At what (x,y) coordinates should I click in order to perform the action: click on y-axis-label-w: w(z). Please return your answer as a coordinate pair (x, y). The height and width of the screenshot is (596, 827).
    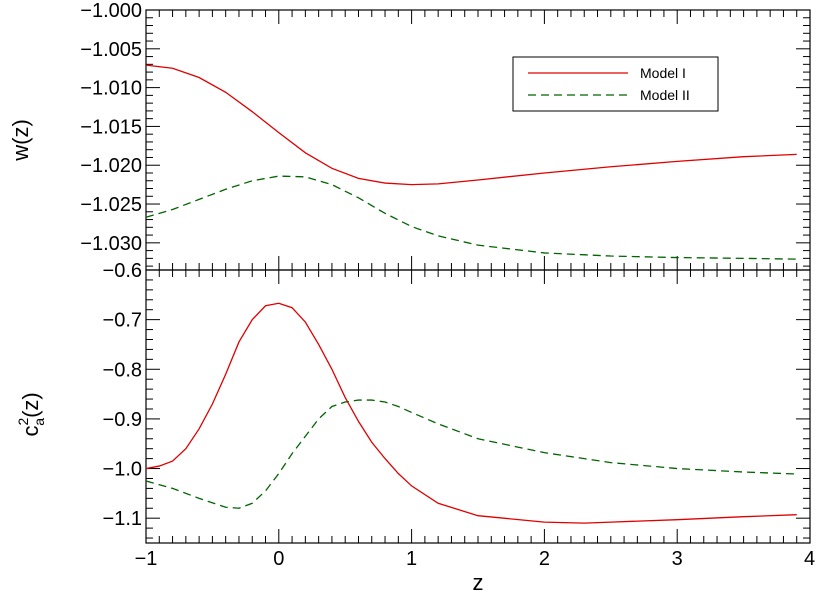
    Looking at the image, I should click on (20, 140).